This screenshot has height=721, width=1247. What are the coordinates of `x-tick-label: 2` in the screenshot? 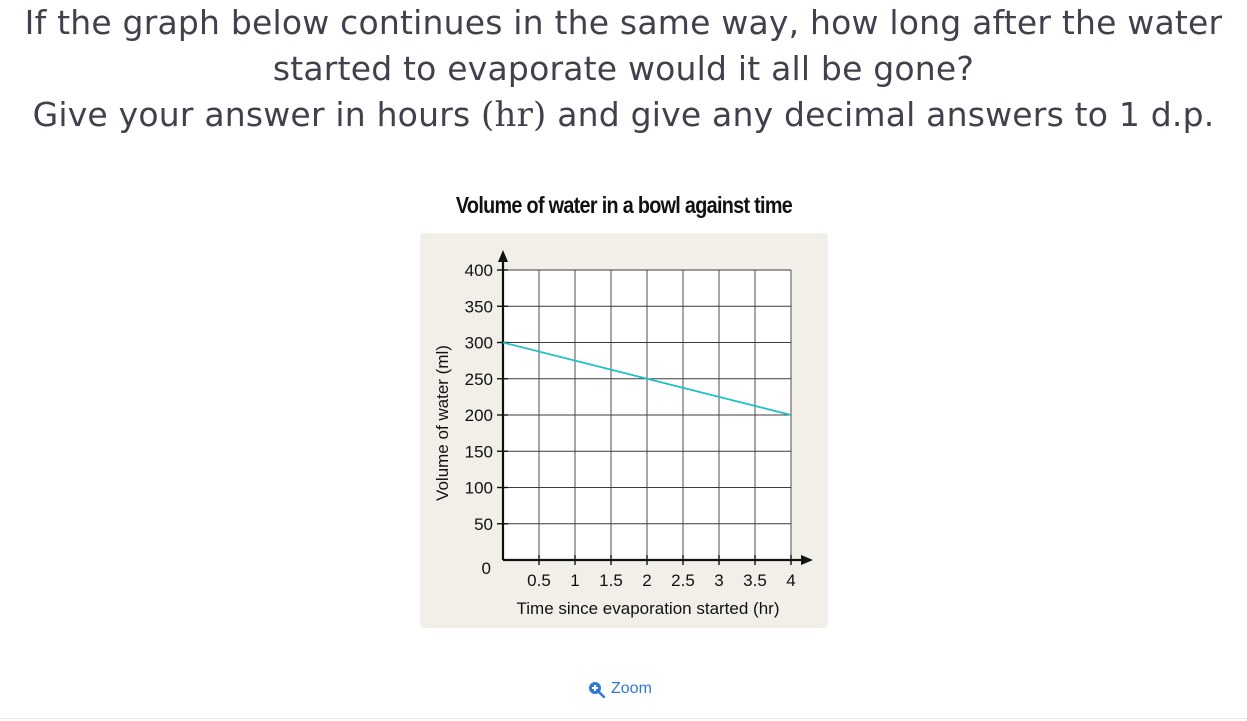 It's located at (646, 580).